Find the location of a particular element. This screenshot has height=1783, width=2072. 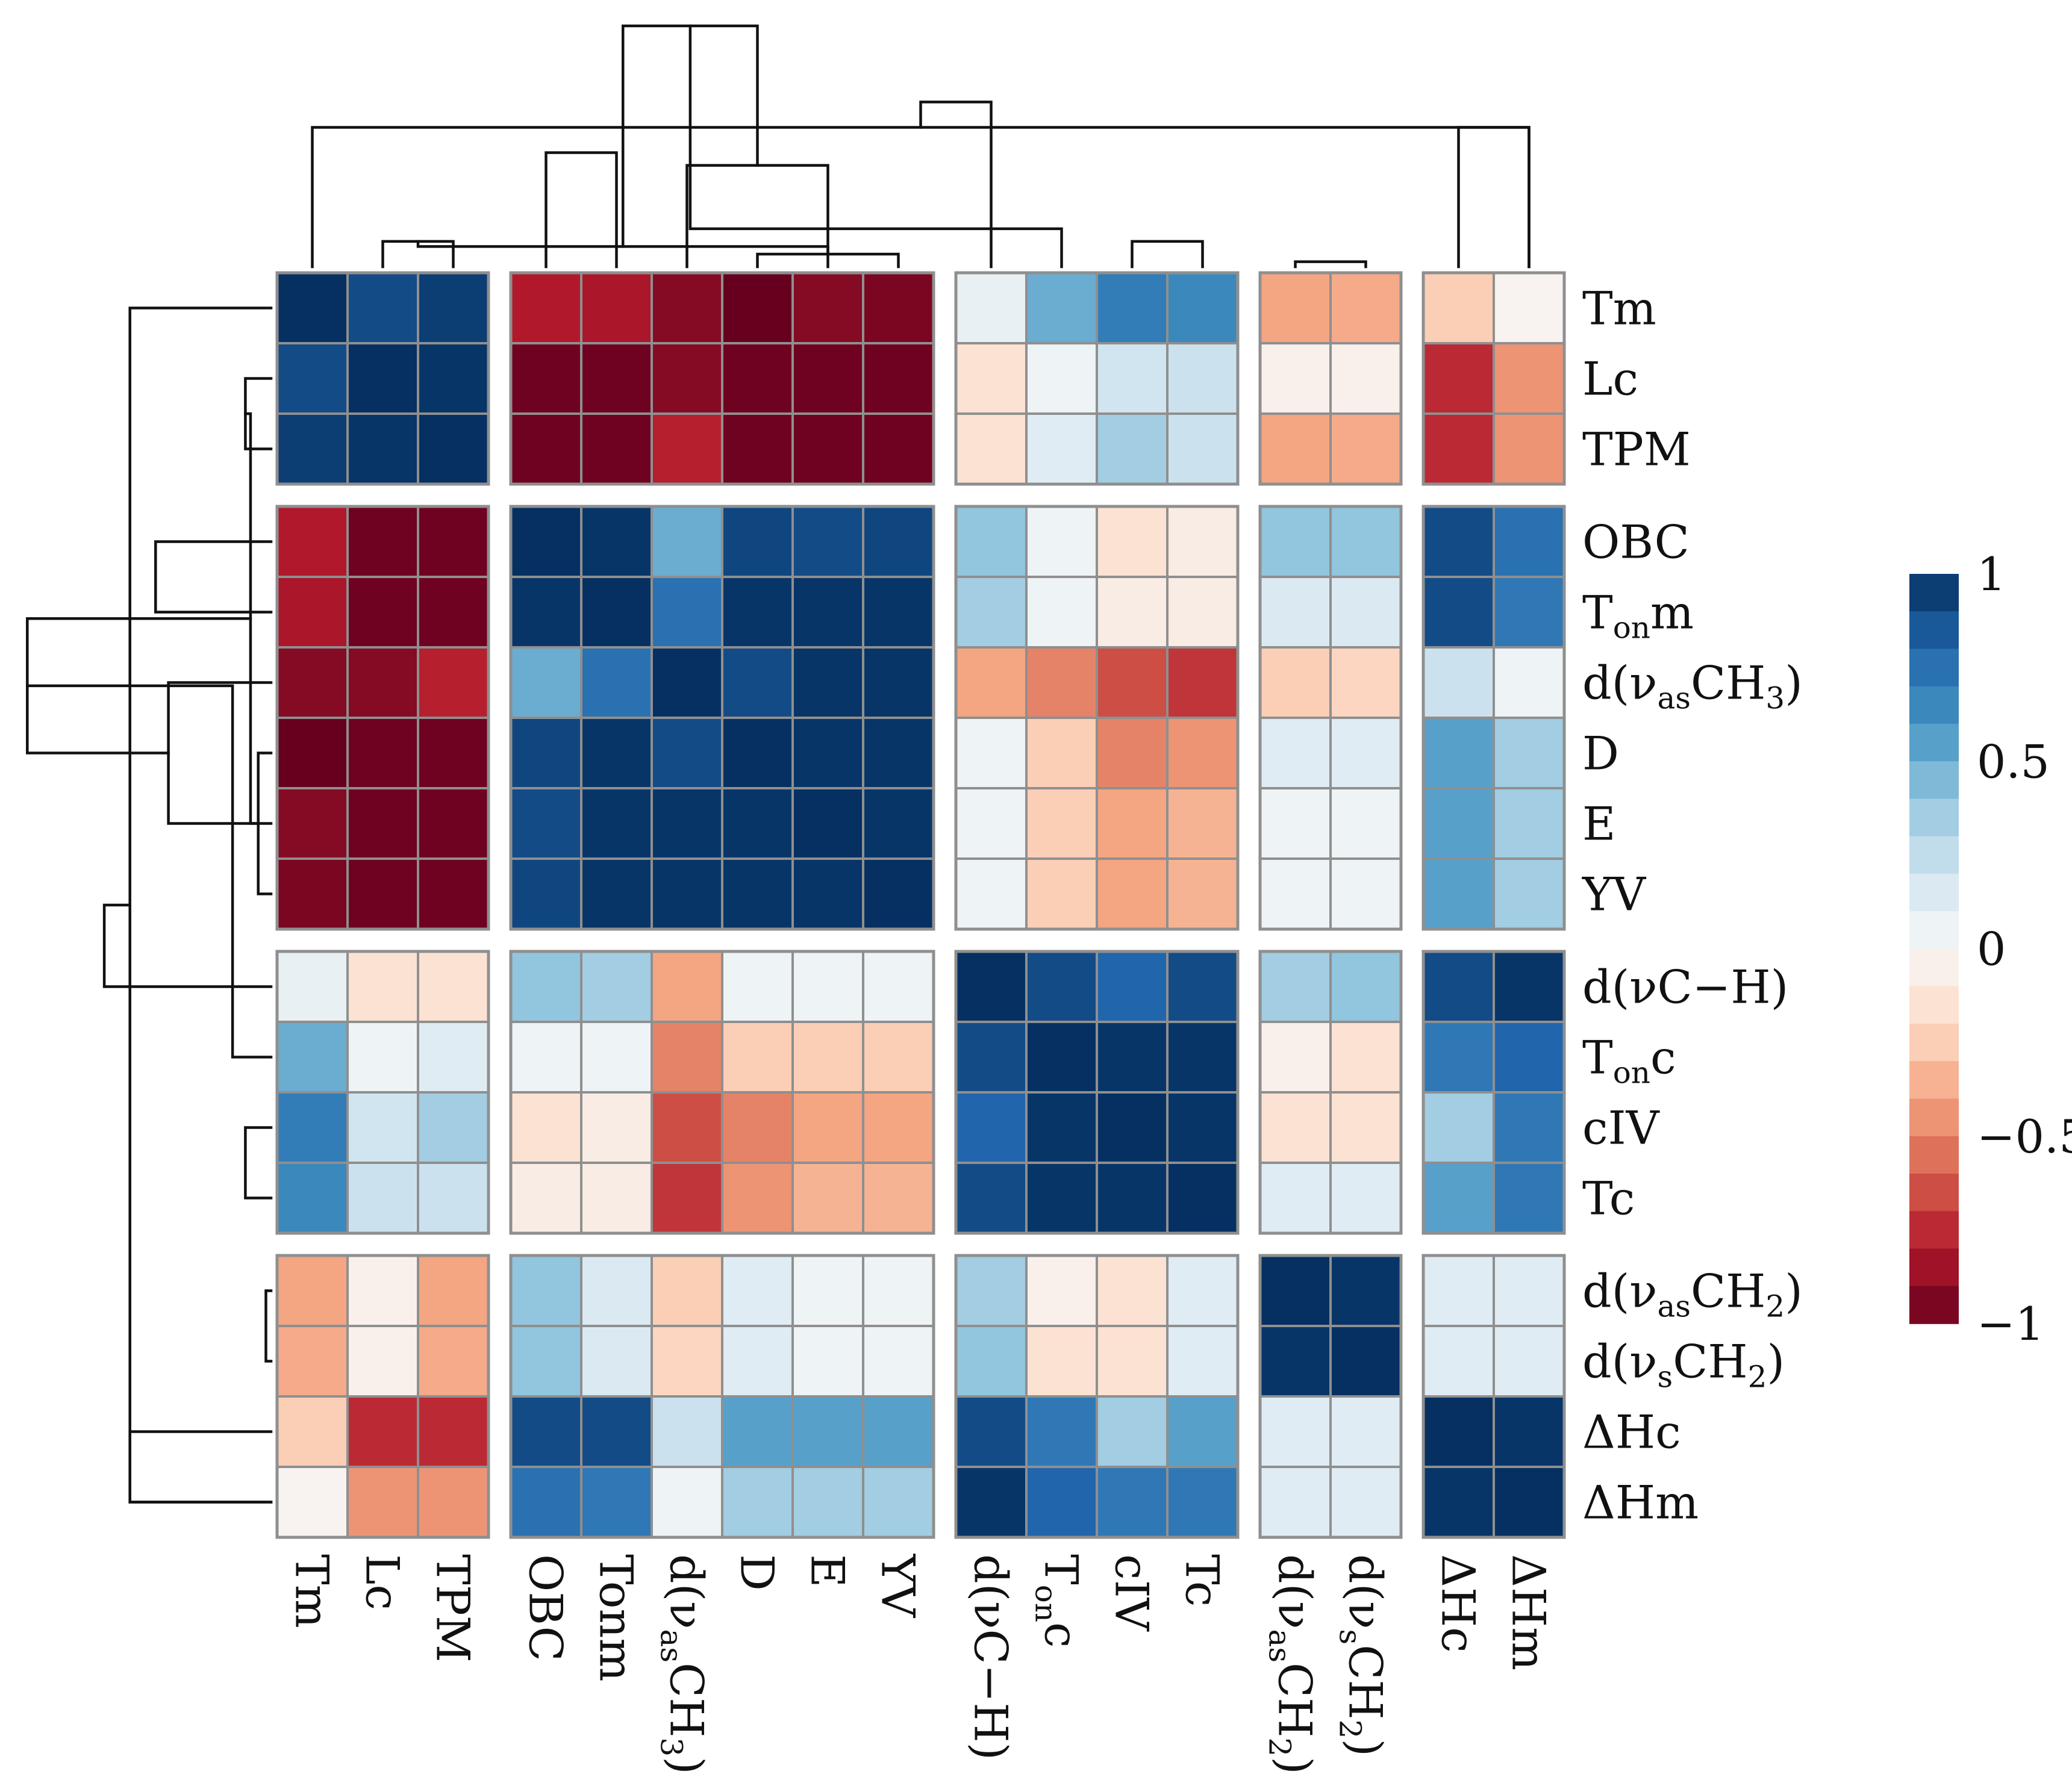

colorbar-tick-label: −1 is located at coordinates (2011, 1324).